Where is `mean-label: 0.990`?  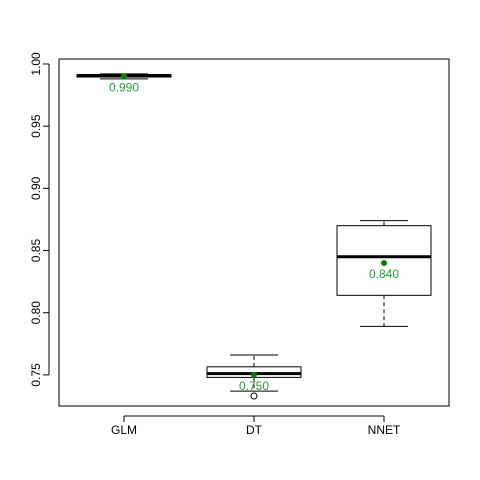
mean-label: 0.990 is located at coordinates (124, 87).